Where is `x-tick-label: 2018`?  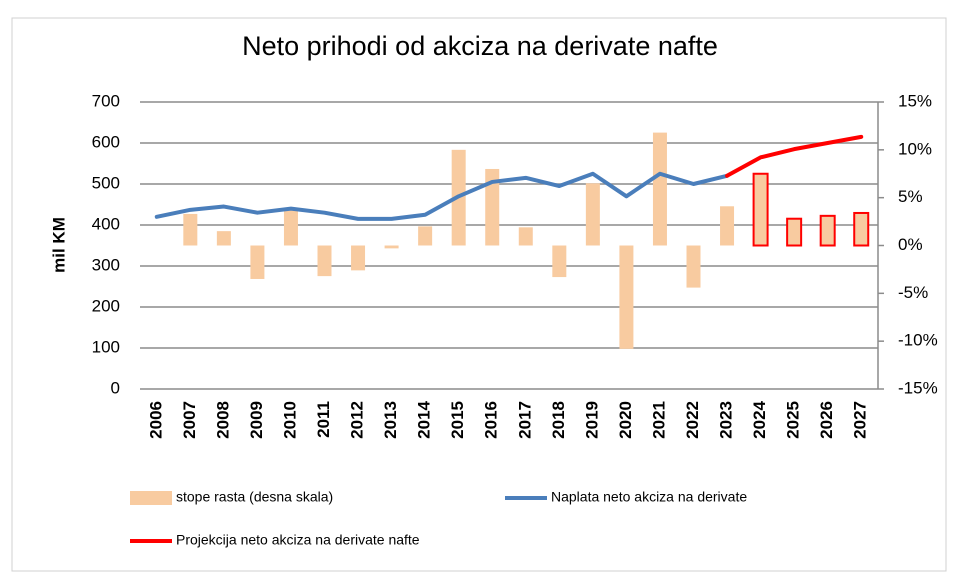 x-tick-label: 2018 is located at coordinates (558, 420).